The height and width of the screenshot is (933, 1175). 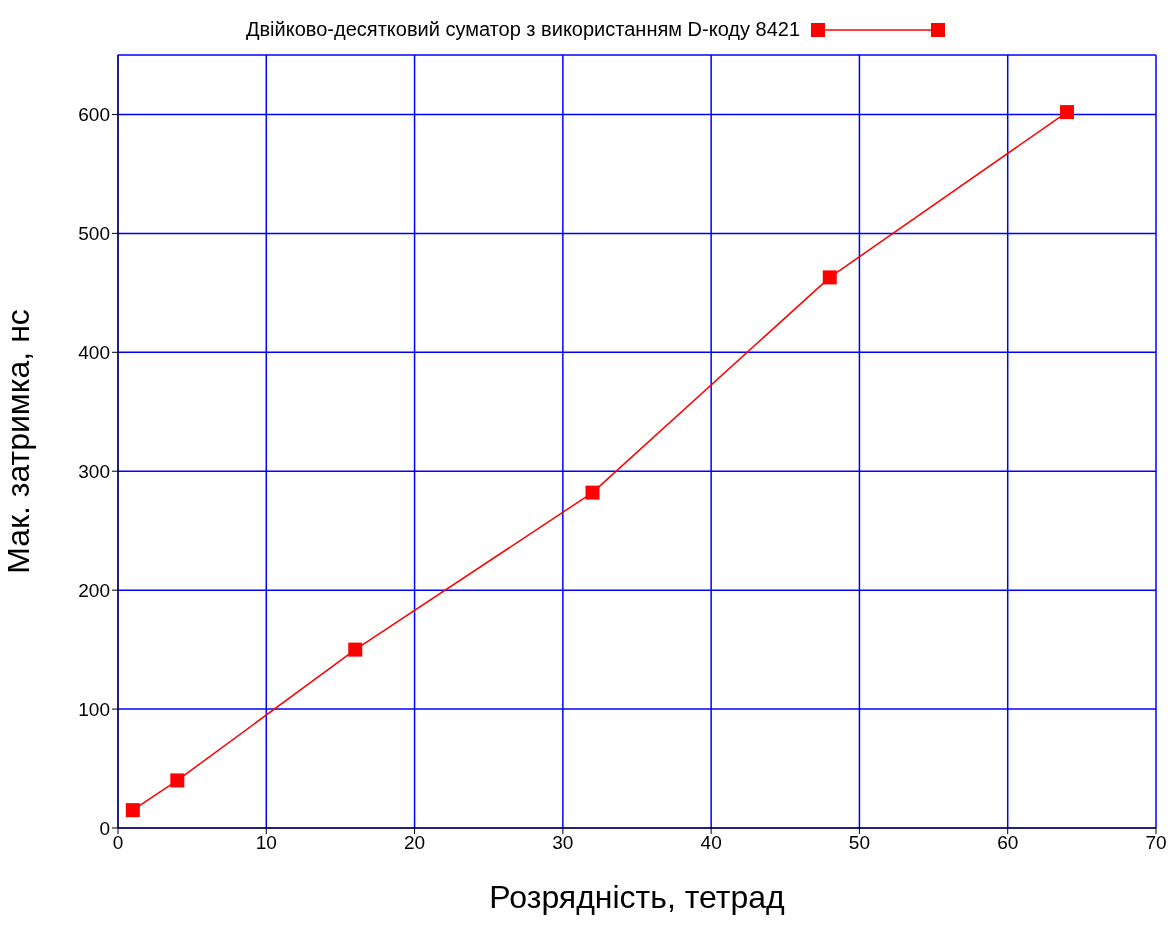 What do you see at coordinates (637, 897) in the screenshot?
I see `x-axis-title: Розрядність, тетрад` at bounding box center [637, 897].